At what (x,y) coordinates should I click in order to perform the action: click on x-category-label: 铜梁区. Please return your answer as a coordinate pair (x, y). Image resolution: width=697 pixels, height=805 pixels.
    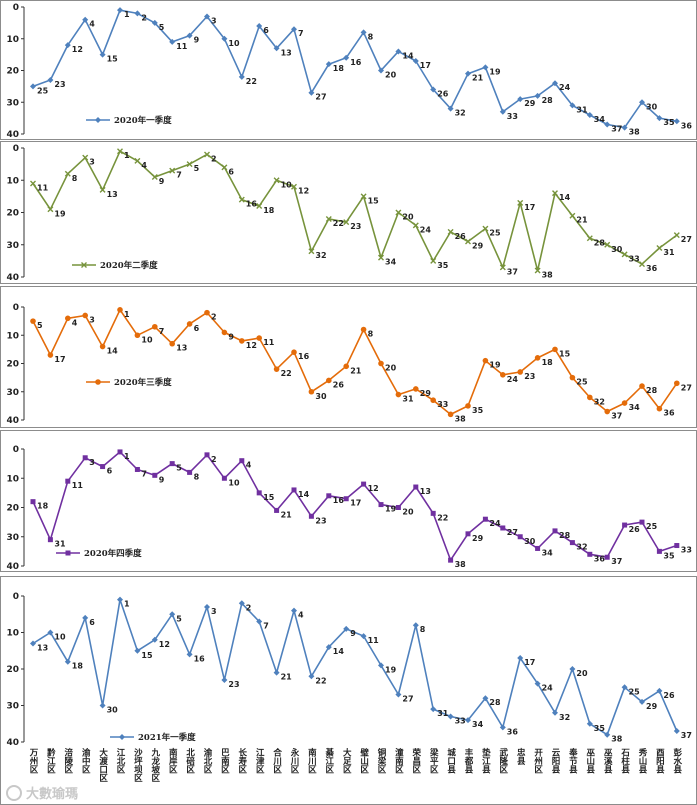
    Looking at the image, I should click on (381, 760).